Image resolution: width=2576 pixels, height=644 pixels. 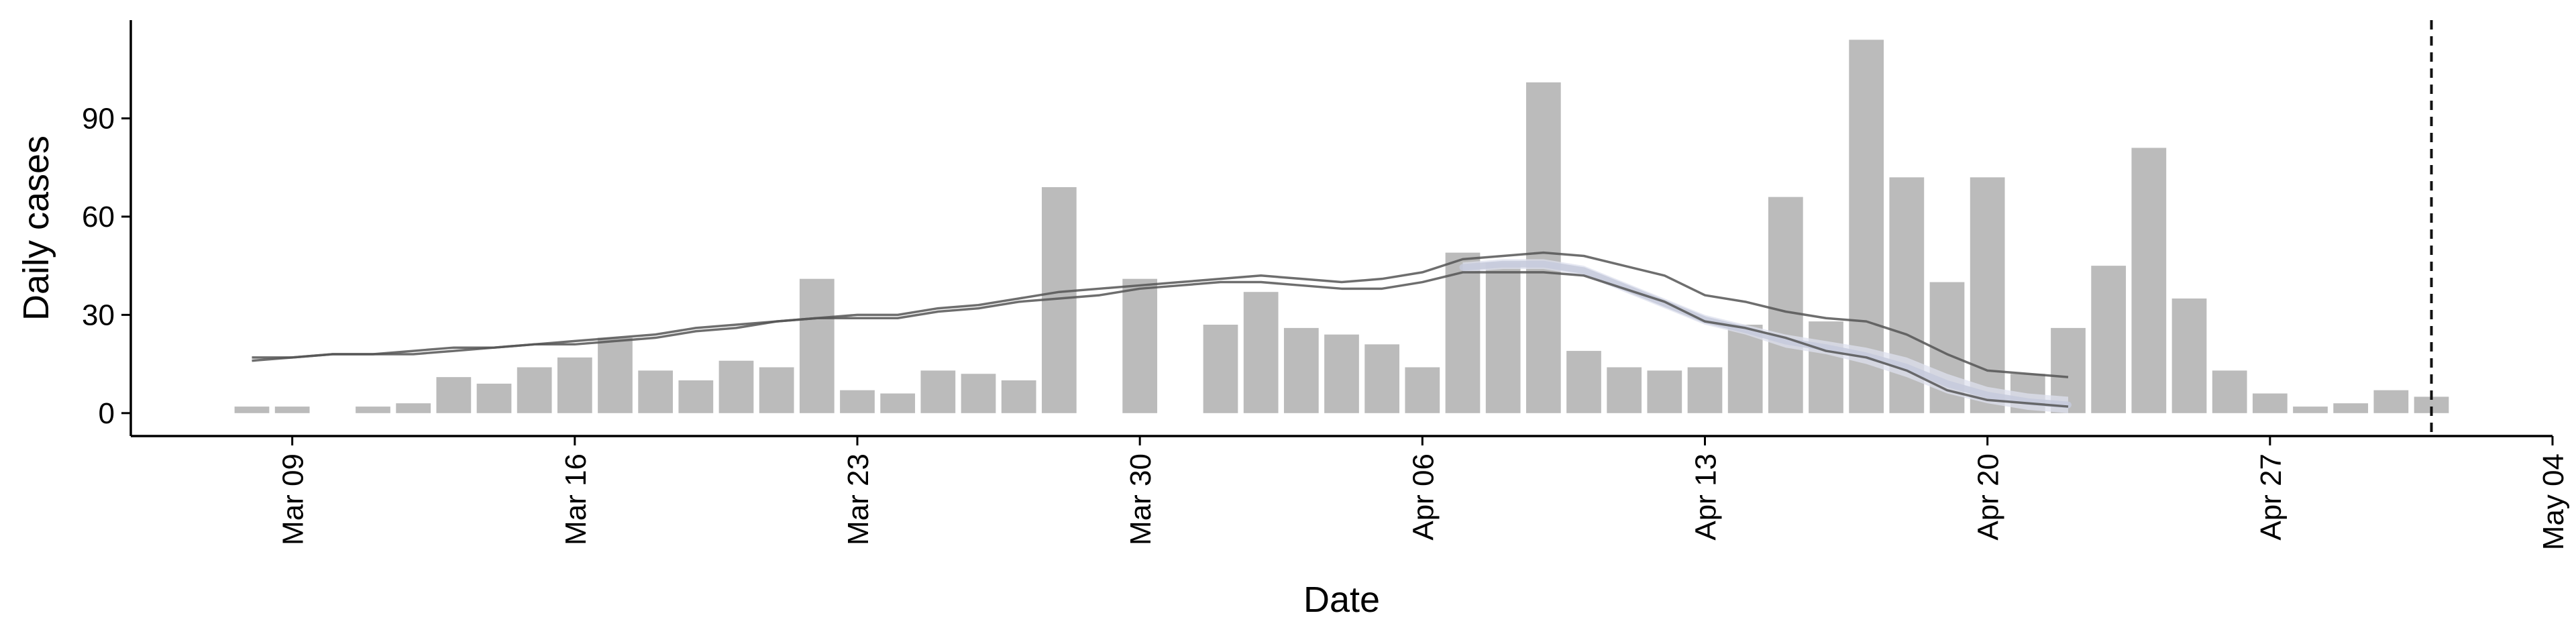 I want to click on y-tick-label-30: 30, so click(x=98, y=315).